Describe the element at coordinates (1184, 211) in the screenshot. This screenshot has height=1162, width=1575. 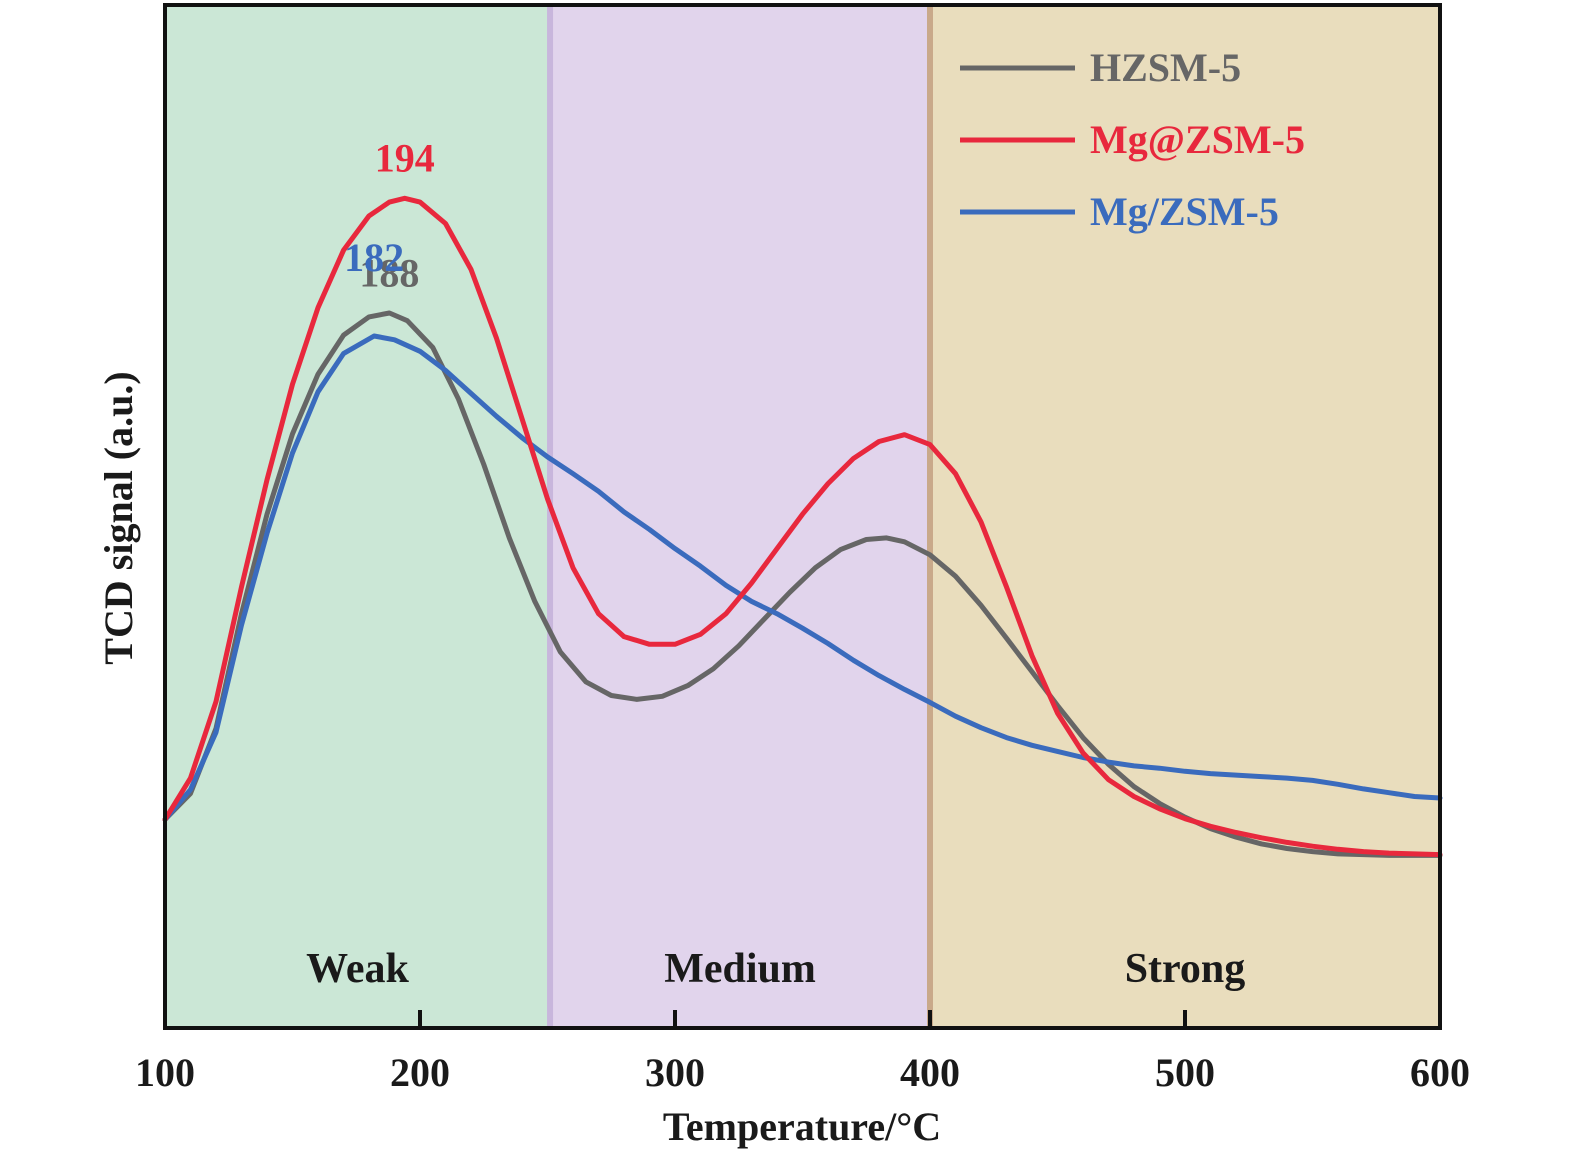
I see `legend-label-mg-zsm-5: Mg/ZSM-5` at that location.